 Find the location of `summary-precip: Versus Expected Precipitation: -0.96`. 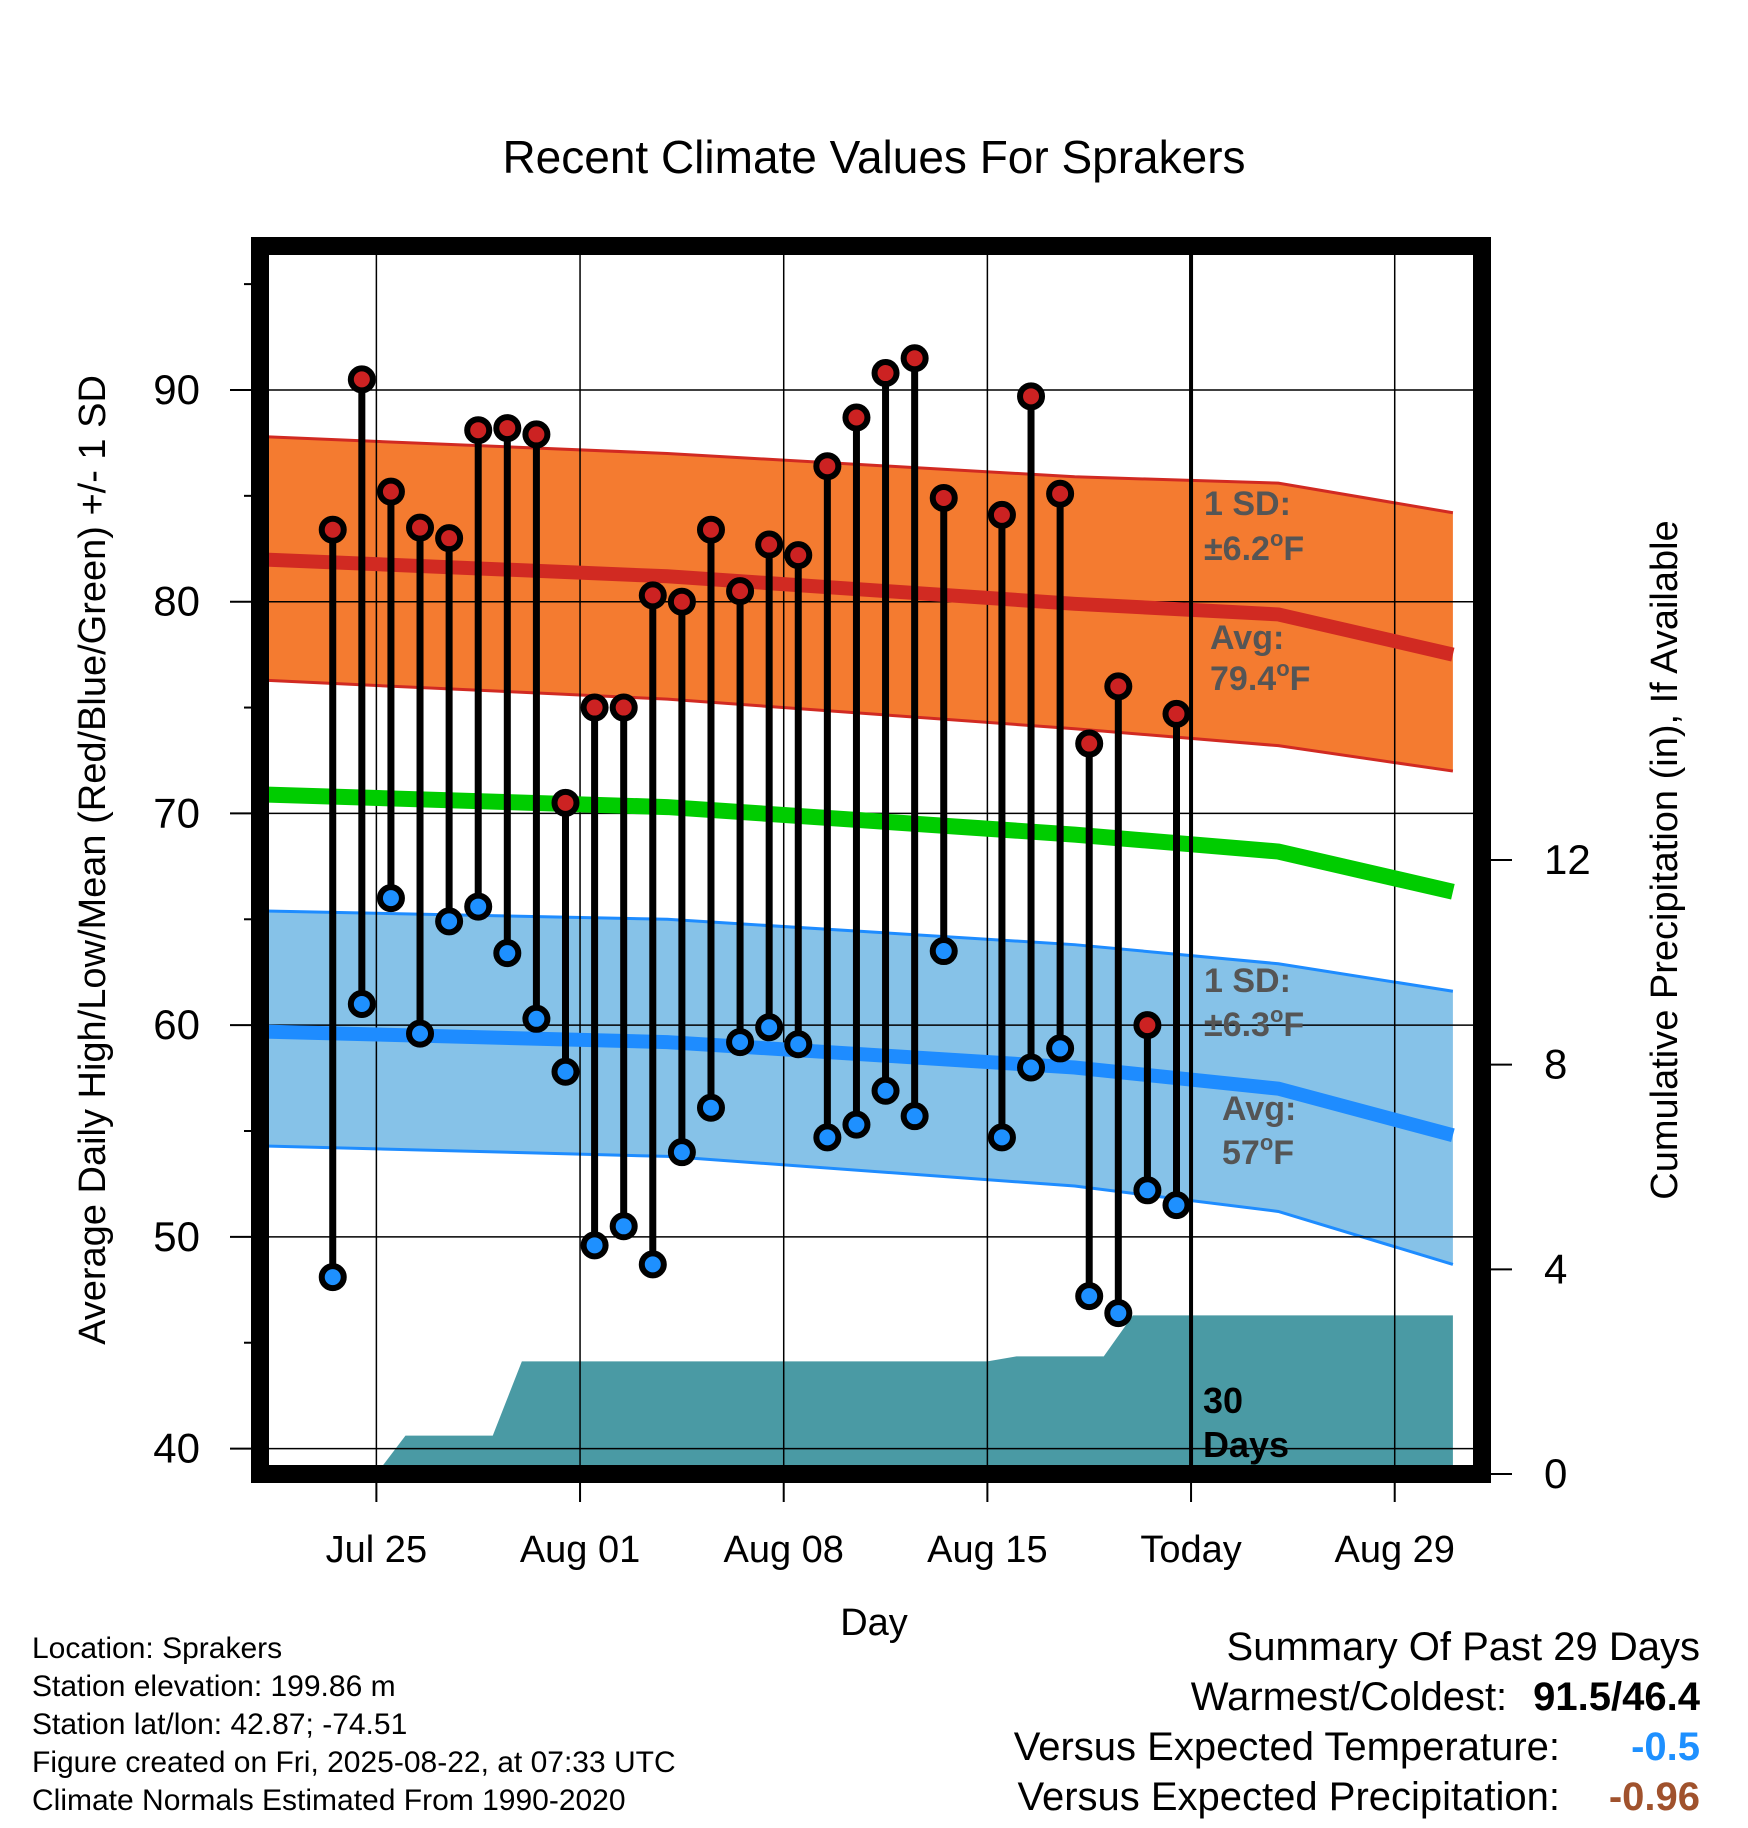

summary-precip: Versus Expected Precipitation: -0.96 is located at coordinates (1357, 1797).